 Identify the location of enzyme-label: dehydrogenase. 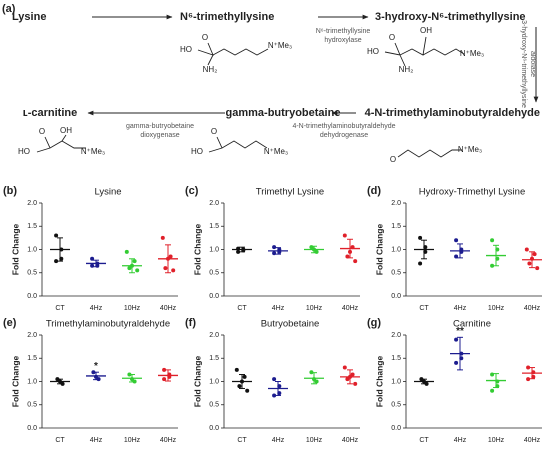
(344, 135).